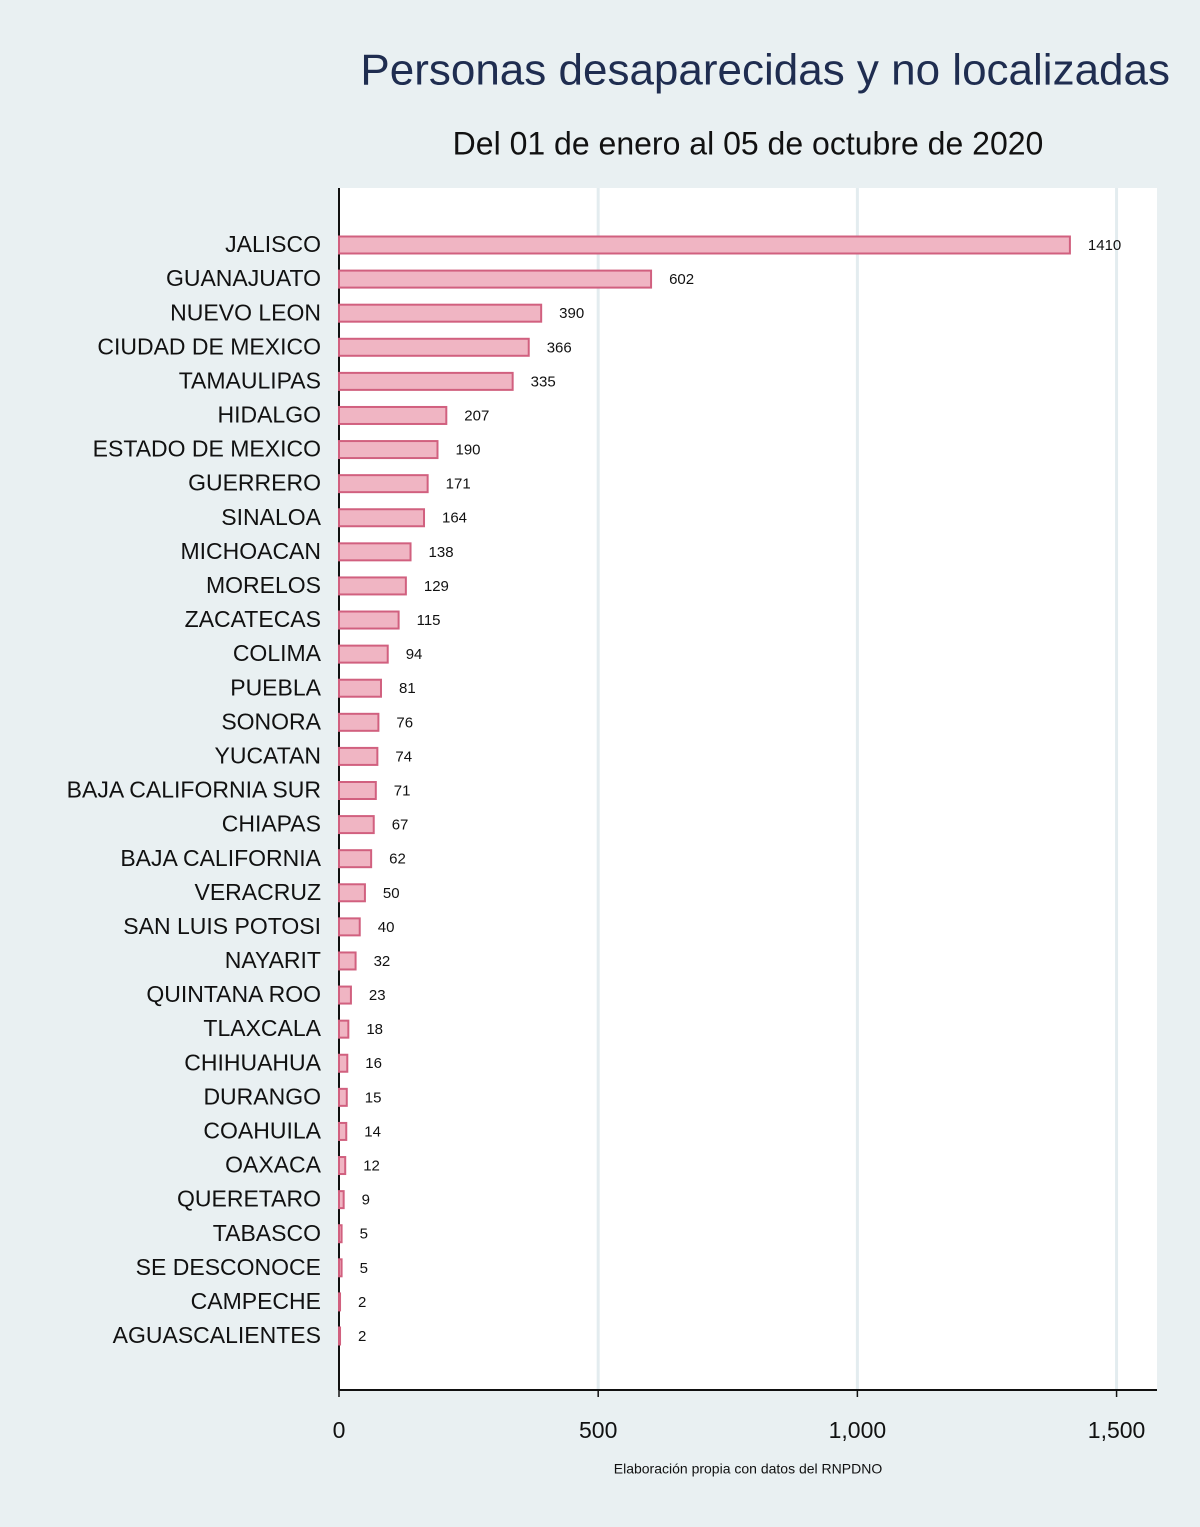  I want to click on y-tick-label: BAJA CALIFORNIA SUR, so click(194, 790).